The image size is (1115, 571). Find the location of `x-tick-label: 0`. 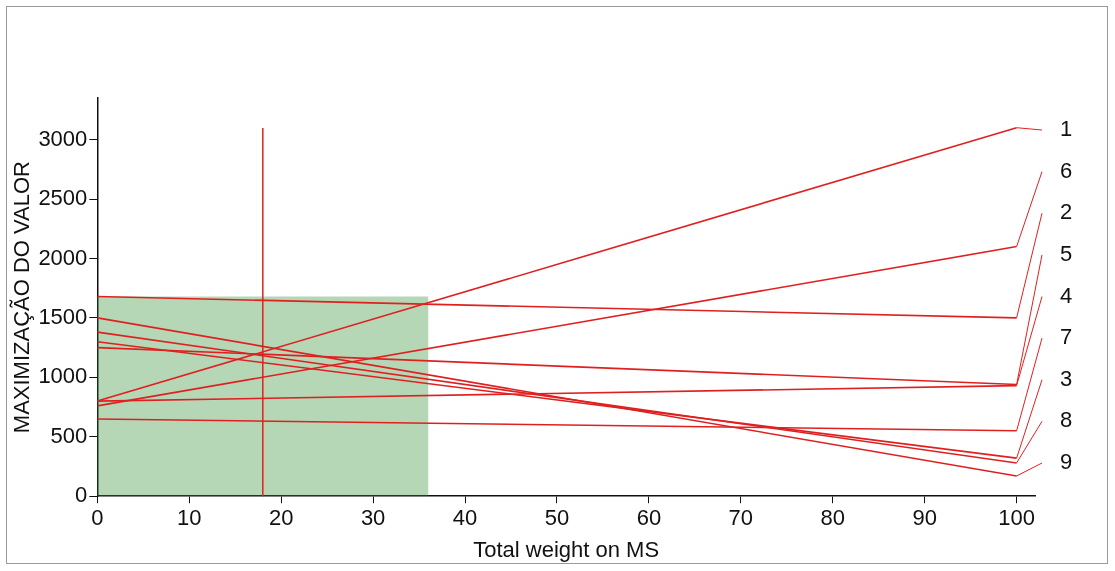

x-tick-label: 0 is located at coordinates (97, 518).